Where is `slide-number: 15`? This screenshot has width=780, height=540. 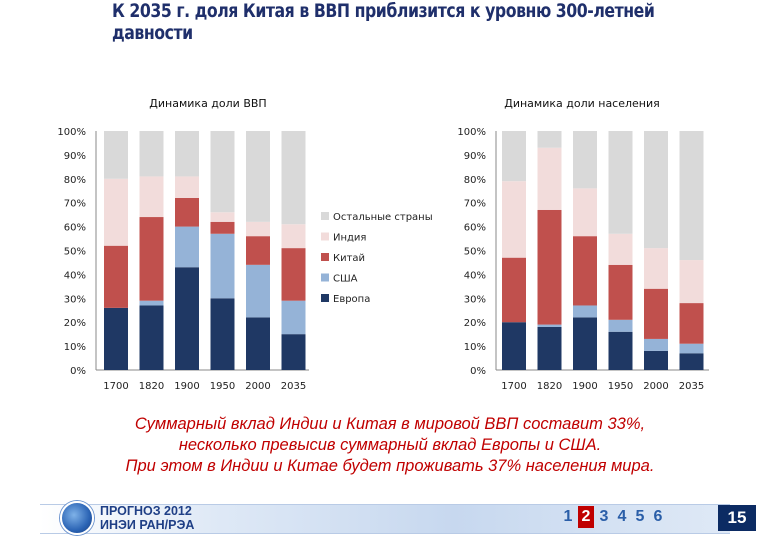
slide-number: 15 is located at coordinates (737, 518).